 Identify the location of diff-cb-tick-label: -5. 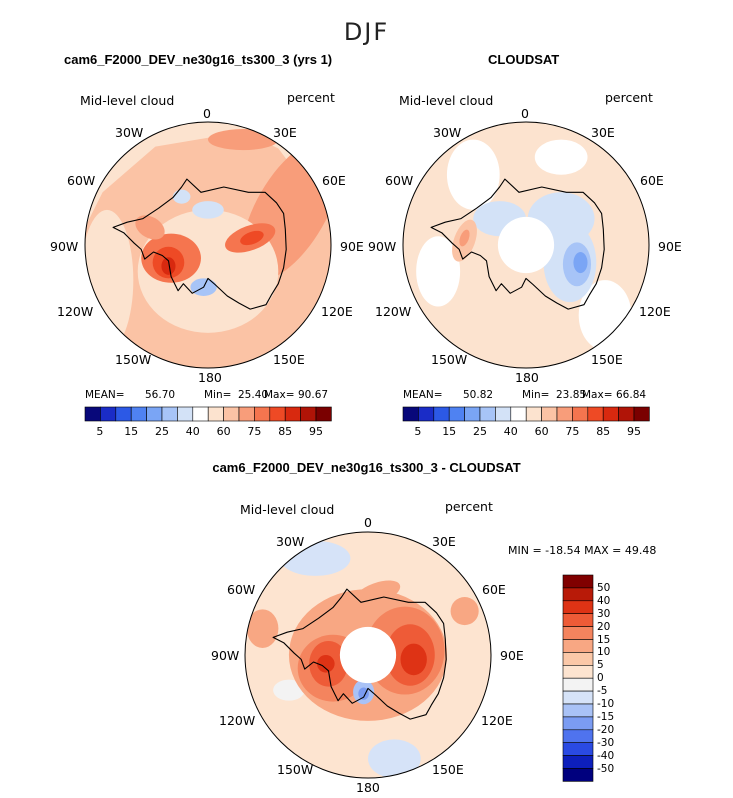
(602, 691).